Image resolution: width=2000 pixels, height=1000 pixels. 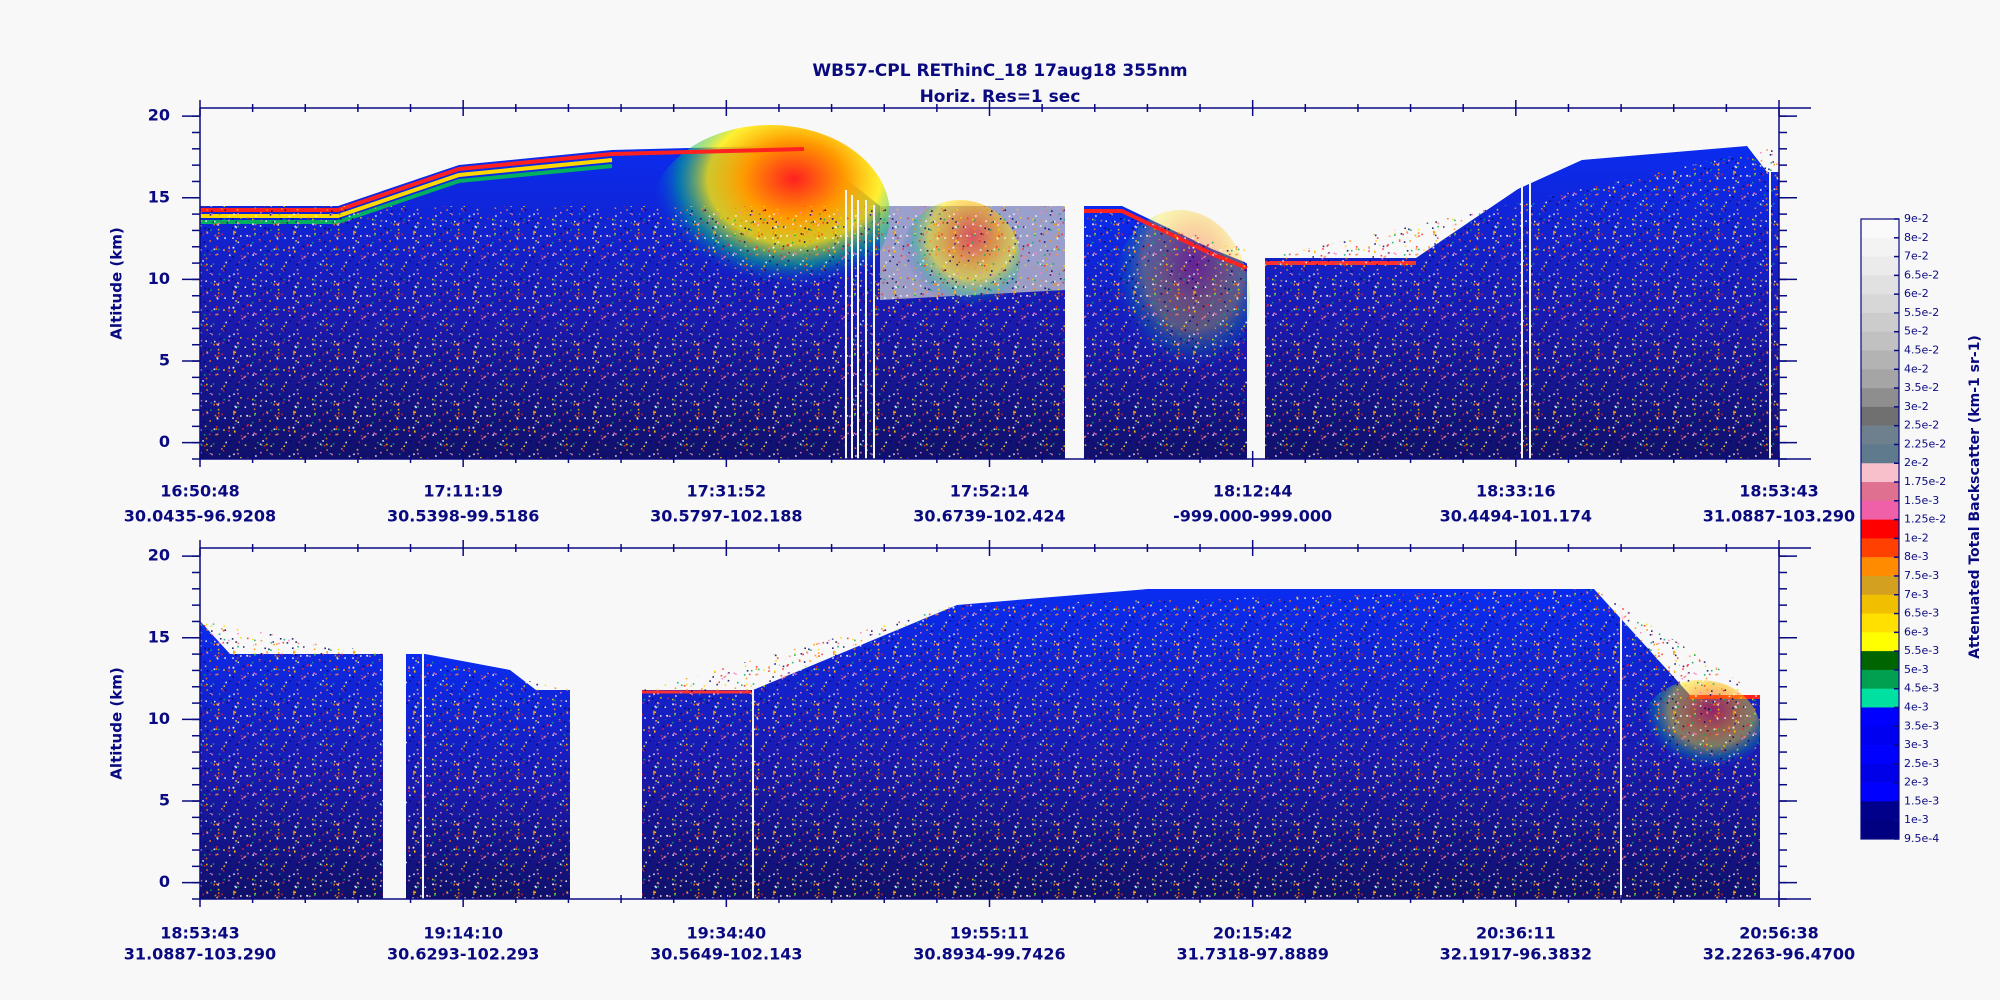 What do you see at coordinates (727, 491) in the screenshot?
I see `x-tick-label: 17:31:52` at bounding box center [727, 491].